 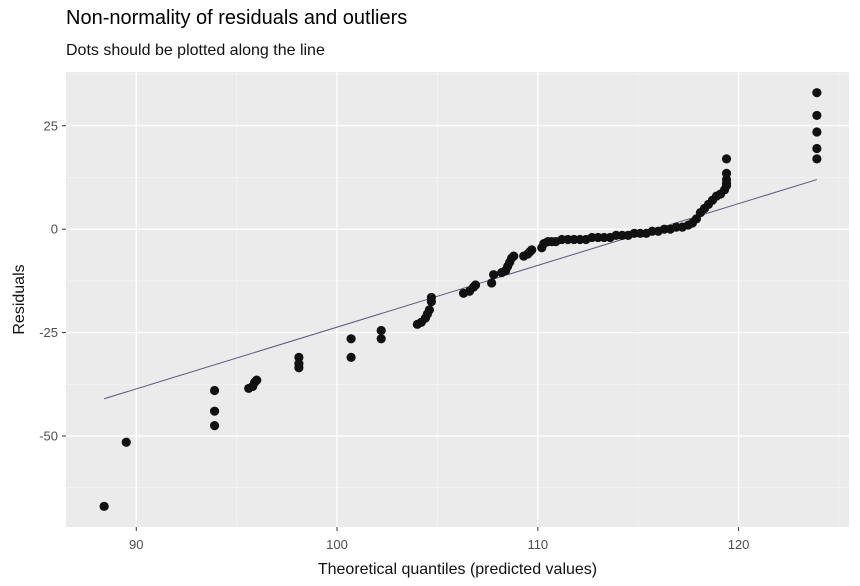 I want to click on y-axis-title: Residuals, so click(x=19, y=299).